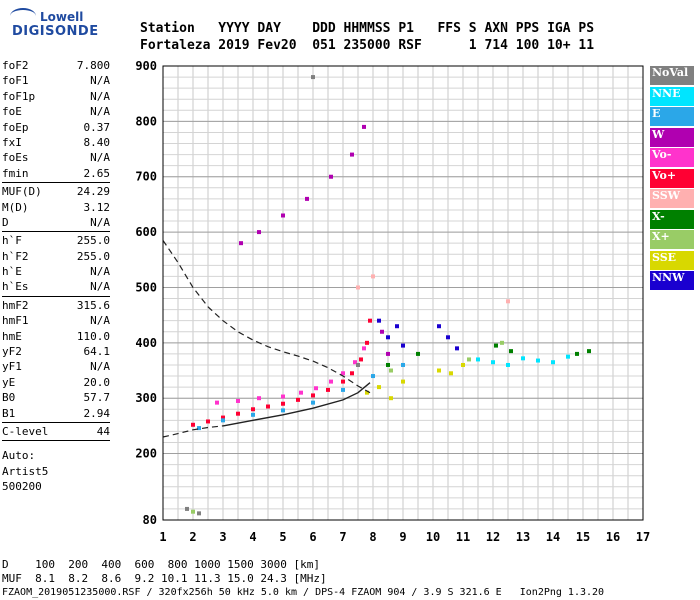 This screenshot has height=600, width=700. What do you see at coordinates (15, 81) in the screenshot?
I see `param-label: foF1` at bounding box center [15, 81].